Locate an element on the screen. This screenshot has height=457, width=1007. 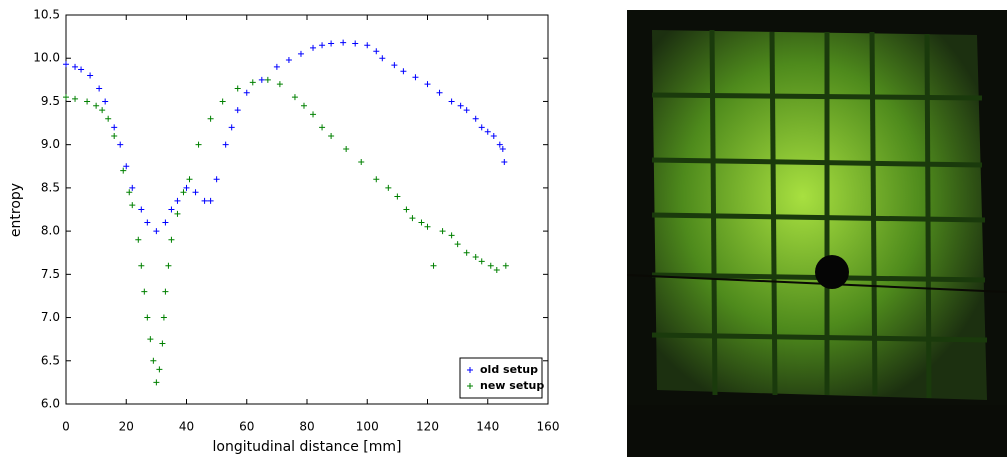
legend-box is located at coordinates (501, 378).